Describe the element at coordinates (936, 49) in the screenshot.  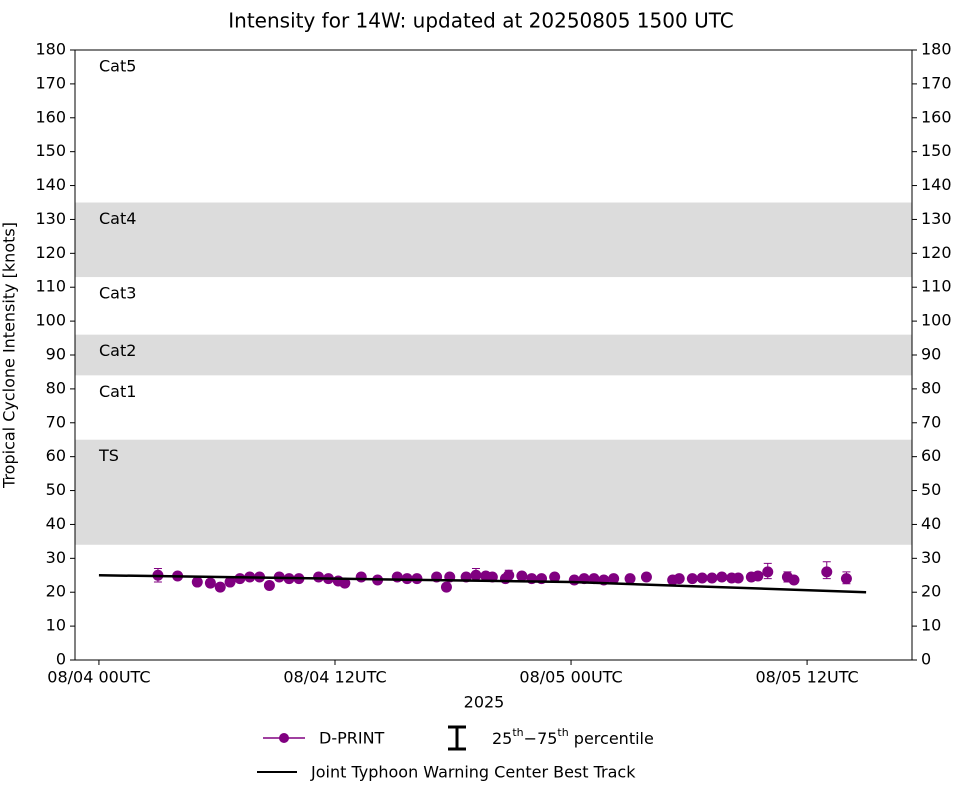
I see `y2-tick-label: 180` at that location.